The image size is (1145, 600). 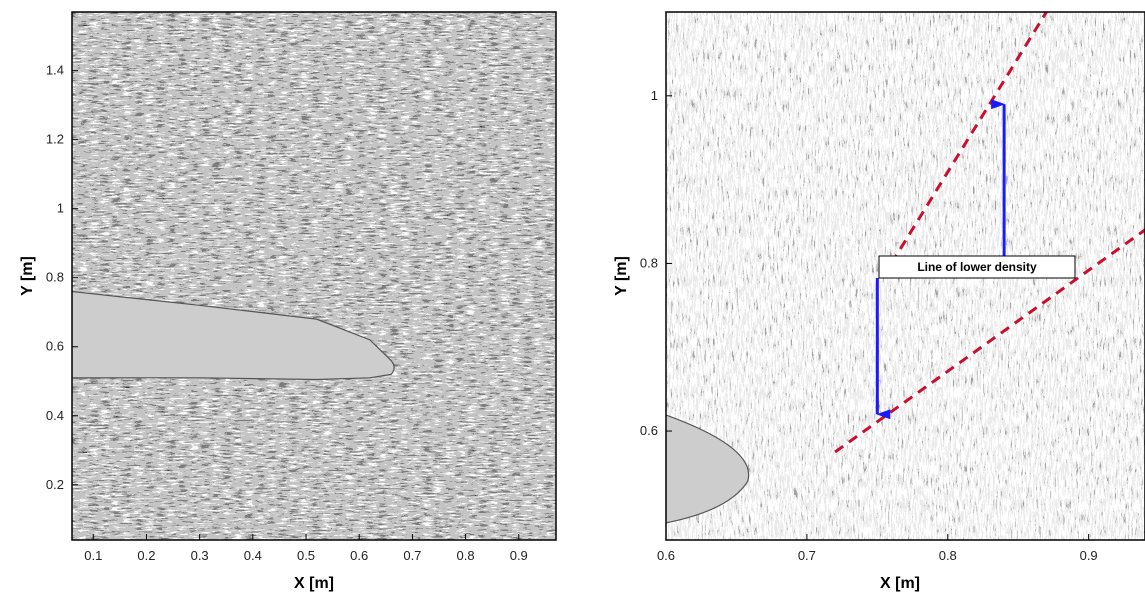 What do you see at coordinates (359, 555) in the screenshot?
I see `left-xtick-label: 0.6` at bounding box center [359, 555].